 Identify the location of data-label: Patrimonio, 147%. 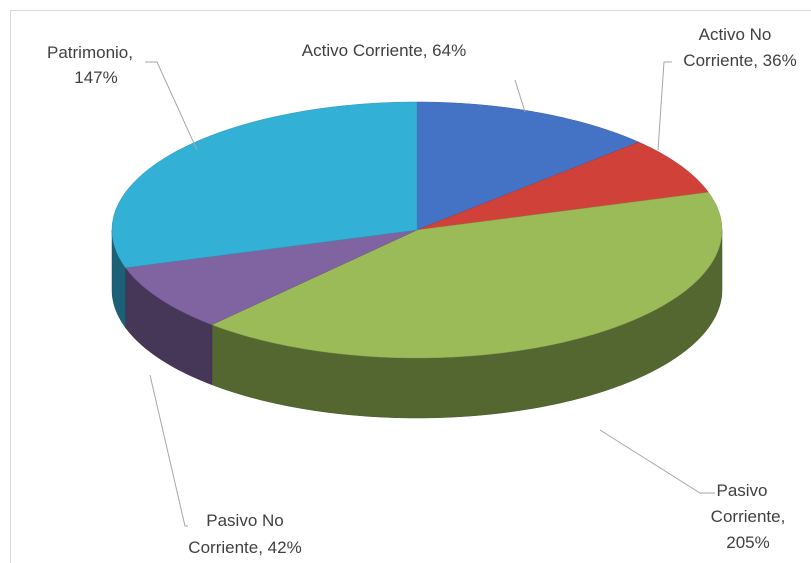
(90, 65).